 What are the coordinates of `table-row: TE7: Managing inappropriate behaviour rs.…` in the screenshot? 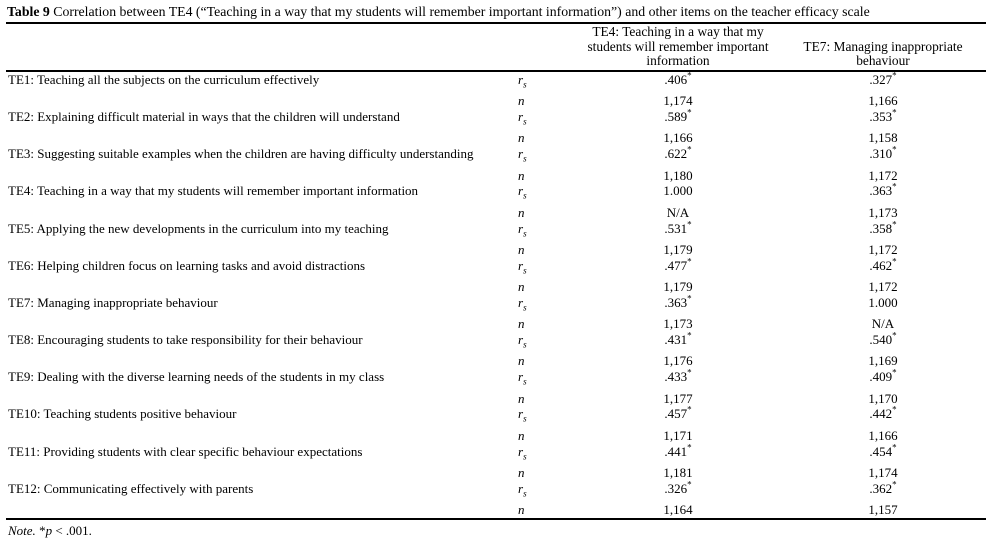 It's located at (496, 305).